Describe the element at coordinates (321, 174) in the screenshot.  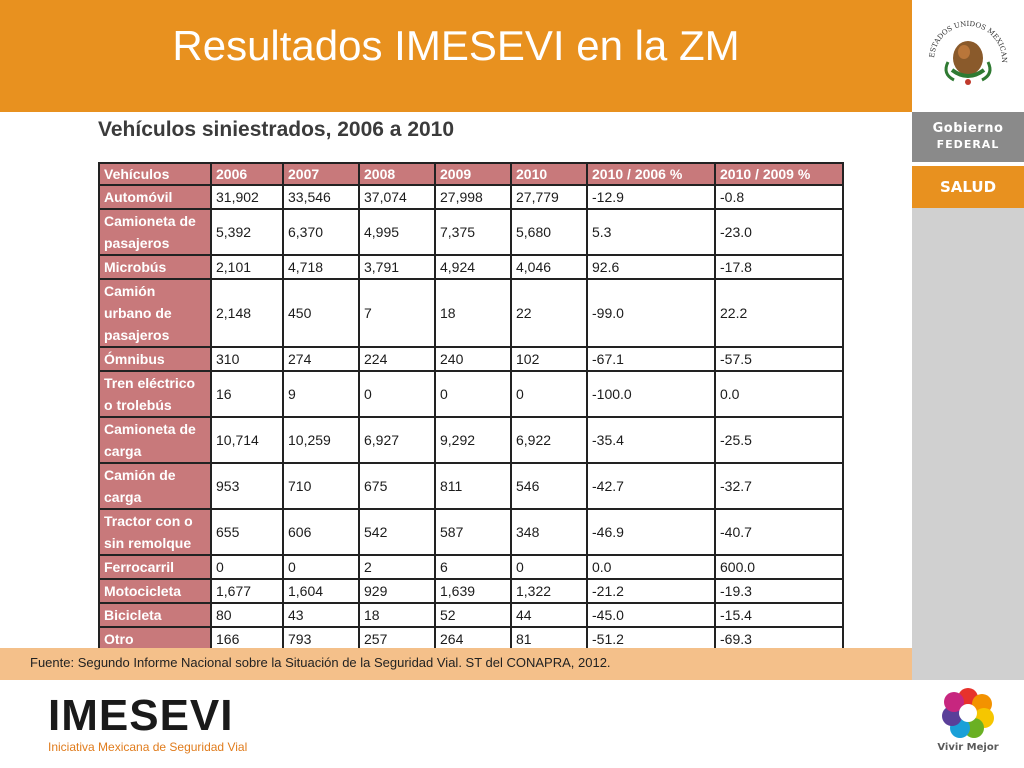
I see `column-header: 2007` at that location.